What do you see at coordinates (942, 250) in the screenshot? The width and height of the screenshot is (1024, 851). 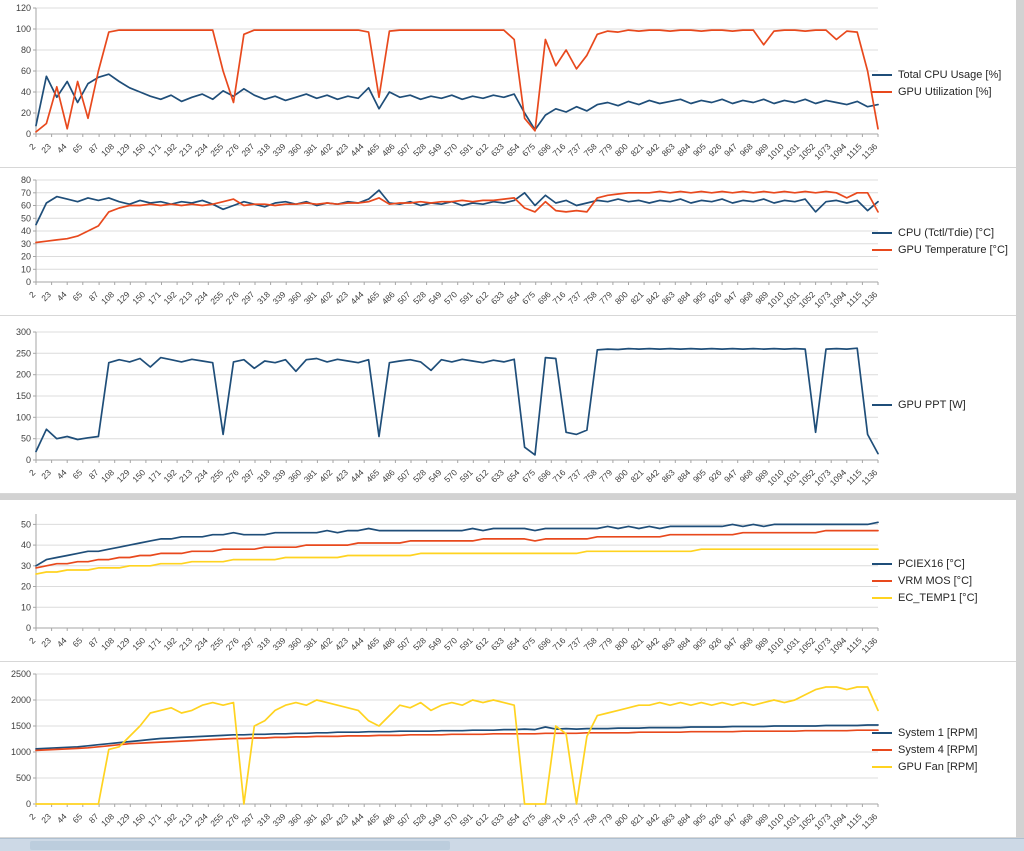 I see `legend-item-gpu-temperature: GPU Temperature [°C]` at bounding box center [942, 250].